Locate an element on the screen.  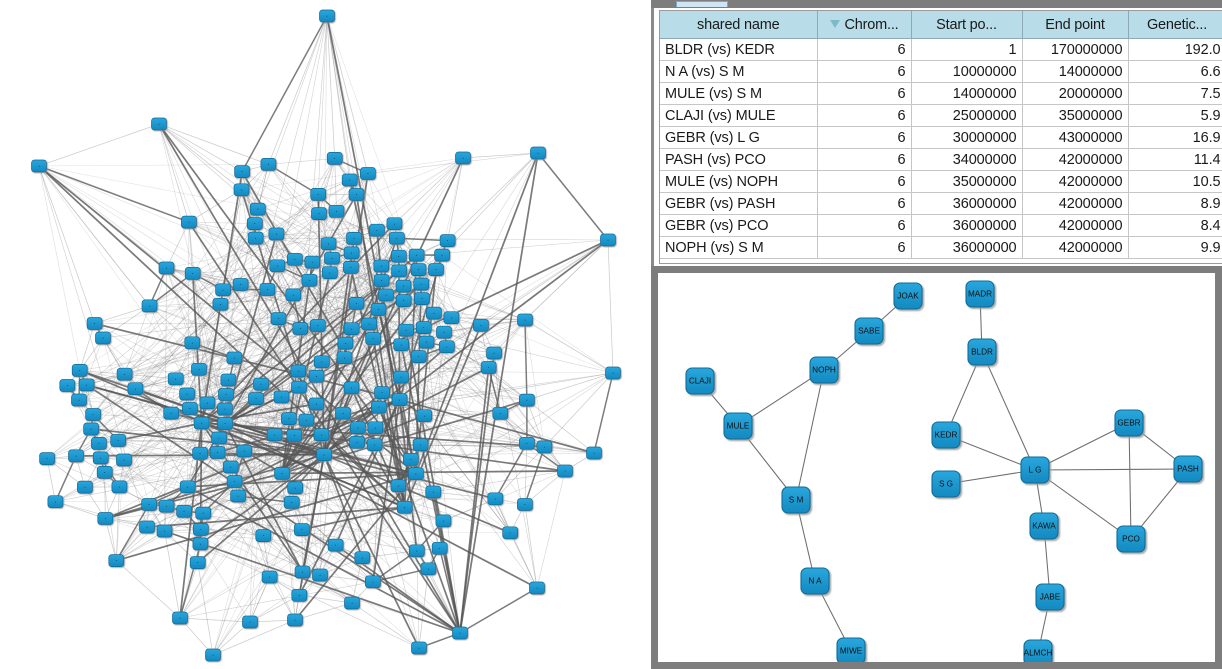
detail-network-node: PASH is located at coordinates (1188, 469).